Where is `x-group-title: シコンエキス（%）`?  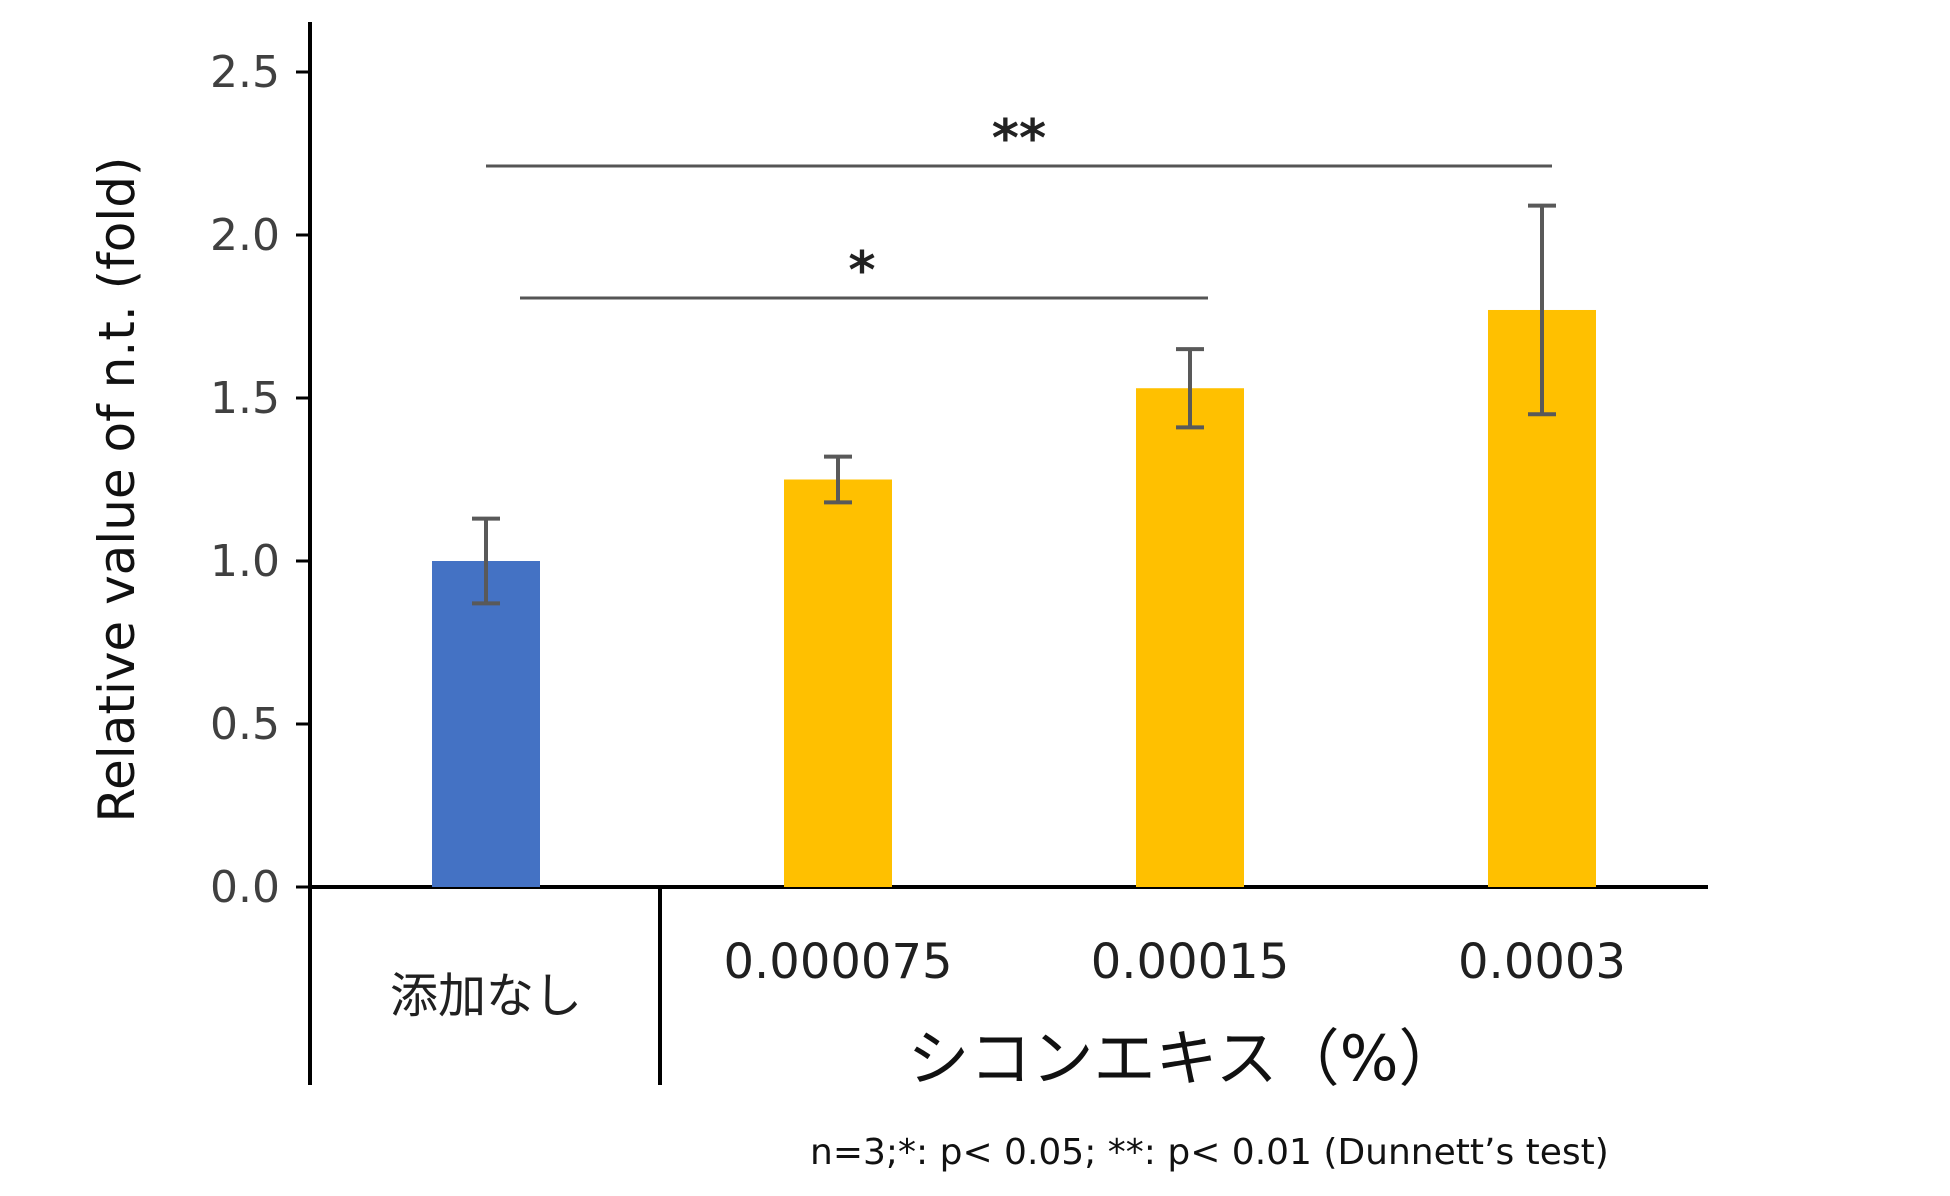
x-group-title: シコンエキス（%） is located at coordinates (1183, 1058).